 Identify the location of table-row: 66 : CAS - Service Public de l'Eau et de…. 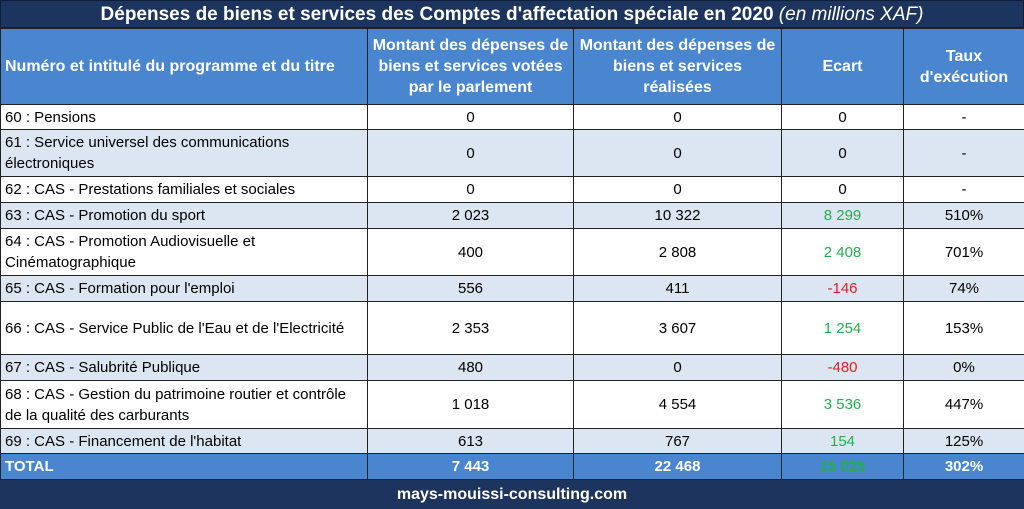
(512, 328).